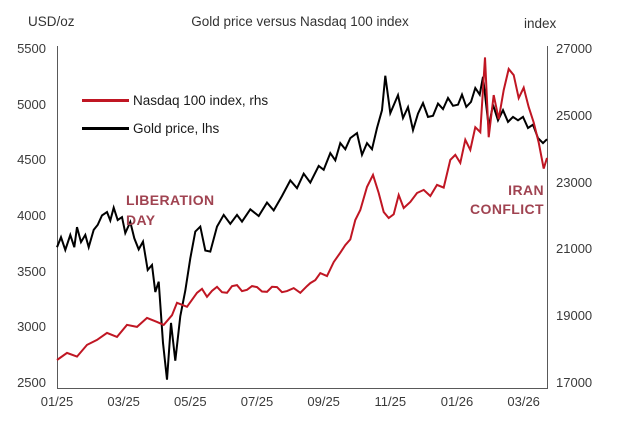  What do you see at coordinates (51, 21) in the screenshot?
I see `left-axis-unit-label: USD/oz` at bounding box center [51, 21].